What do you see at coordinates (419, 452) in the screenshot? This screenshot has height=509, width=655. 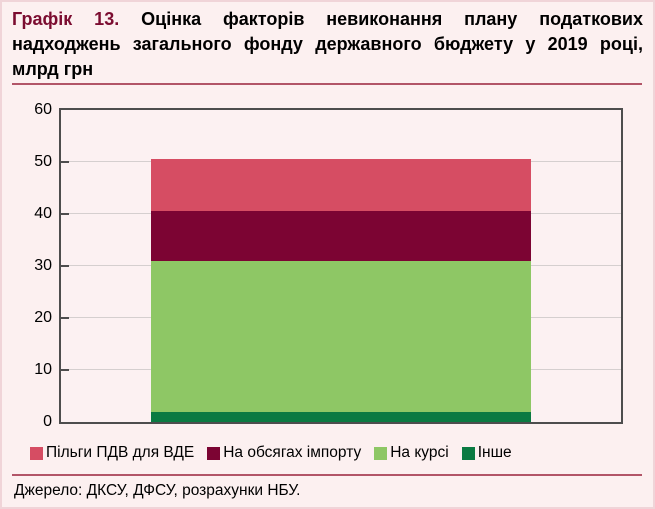 I see `legend-label-2: На курсі` at bounding box center [419, 452].